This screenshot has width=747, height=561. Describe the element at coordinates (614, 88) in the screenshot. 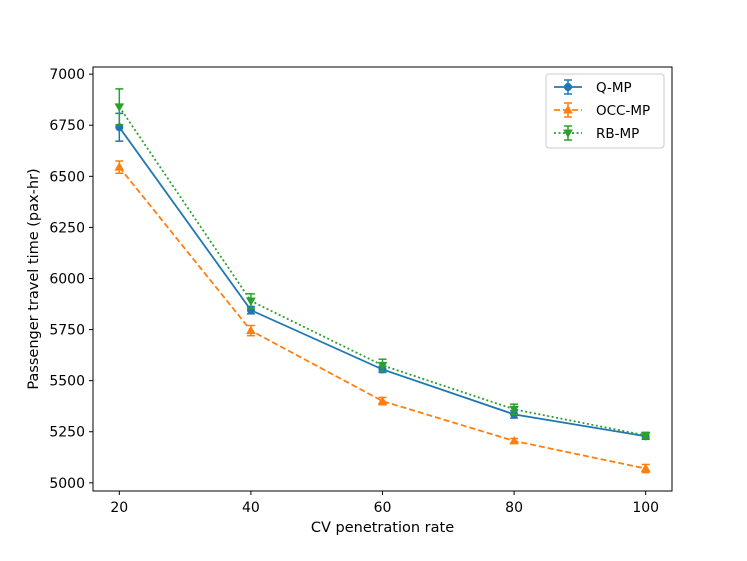

I see `legend-label: Q-MP` at that location.